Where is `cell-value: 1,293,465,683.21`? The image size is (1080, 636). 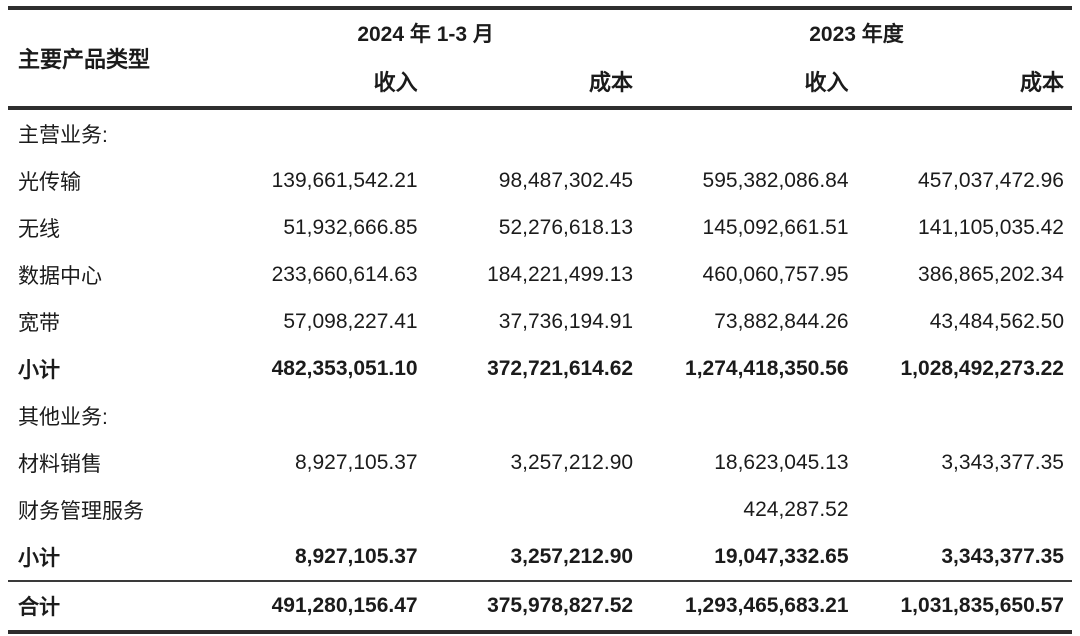 cell-value: 1,293,465,683.21 is located at coordinates (749, 606).